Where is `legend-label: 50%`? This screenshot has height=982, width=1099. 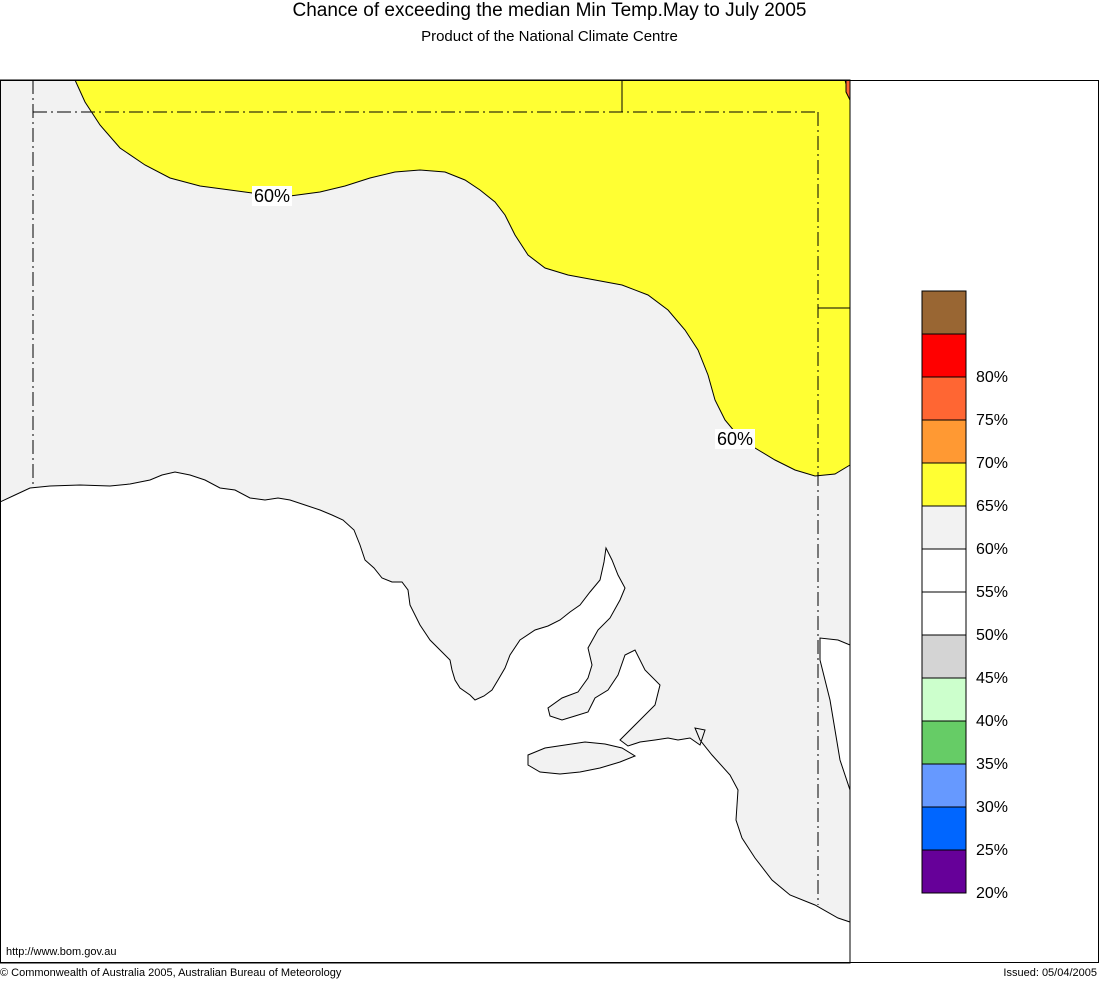
legend-label: 50% is located at coordinates (992, 635).